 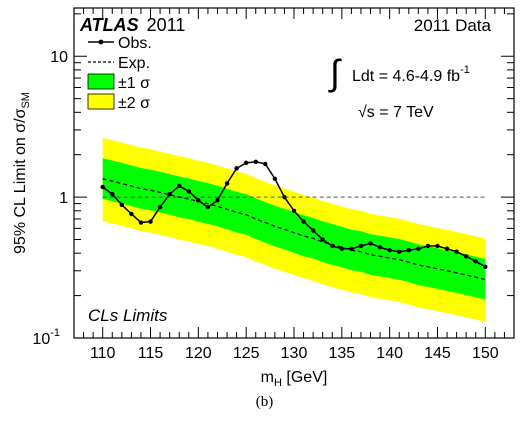 I want to click on y-axis-label: 95% CL Limit on σ/σSM, so click(x=22, y=173).